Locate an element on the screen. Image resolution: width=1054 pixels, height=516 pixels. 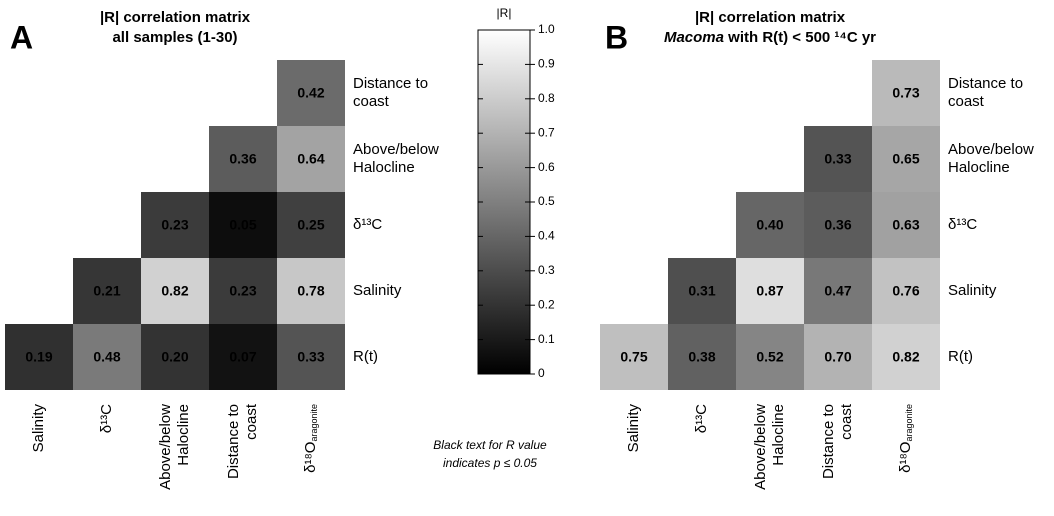
colorbar-title: |R| is located at coordinates (504, 13).